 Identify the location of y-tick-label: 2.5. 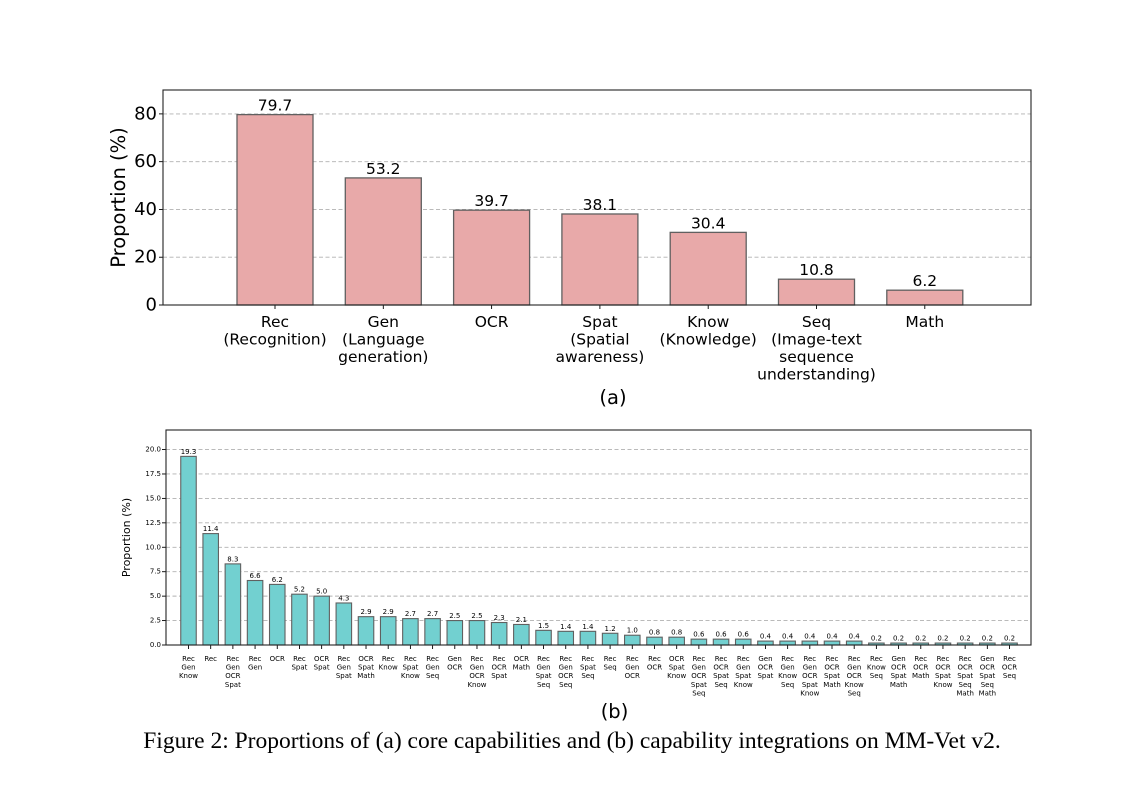
(155, 621).